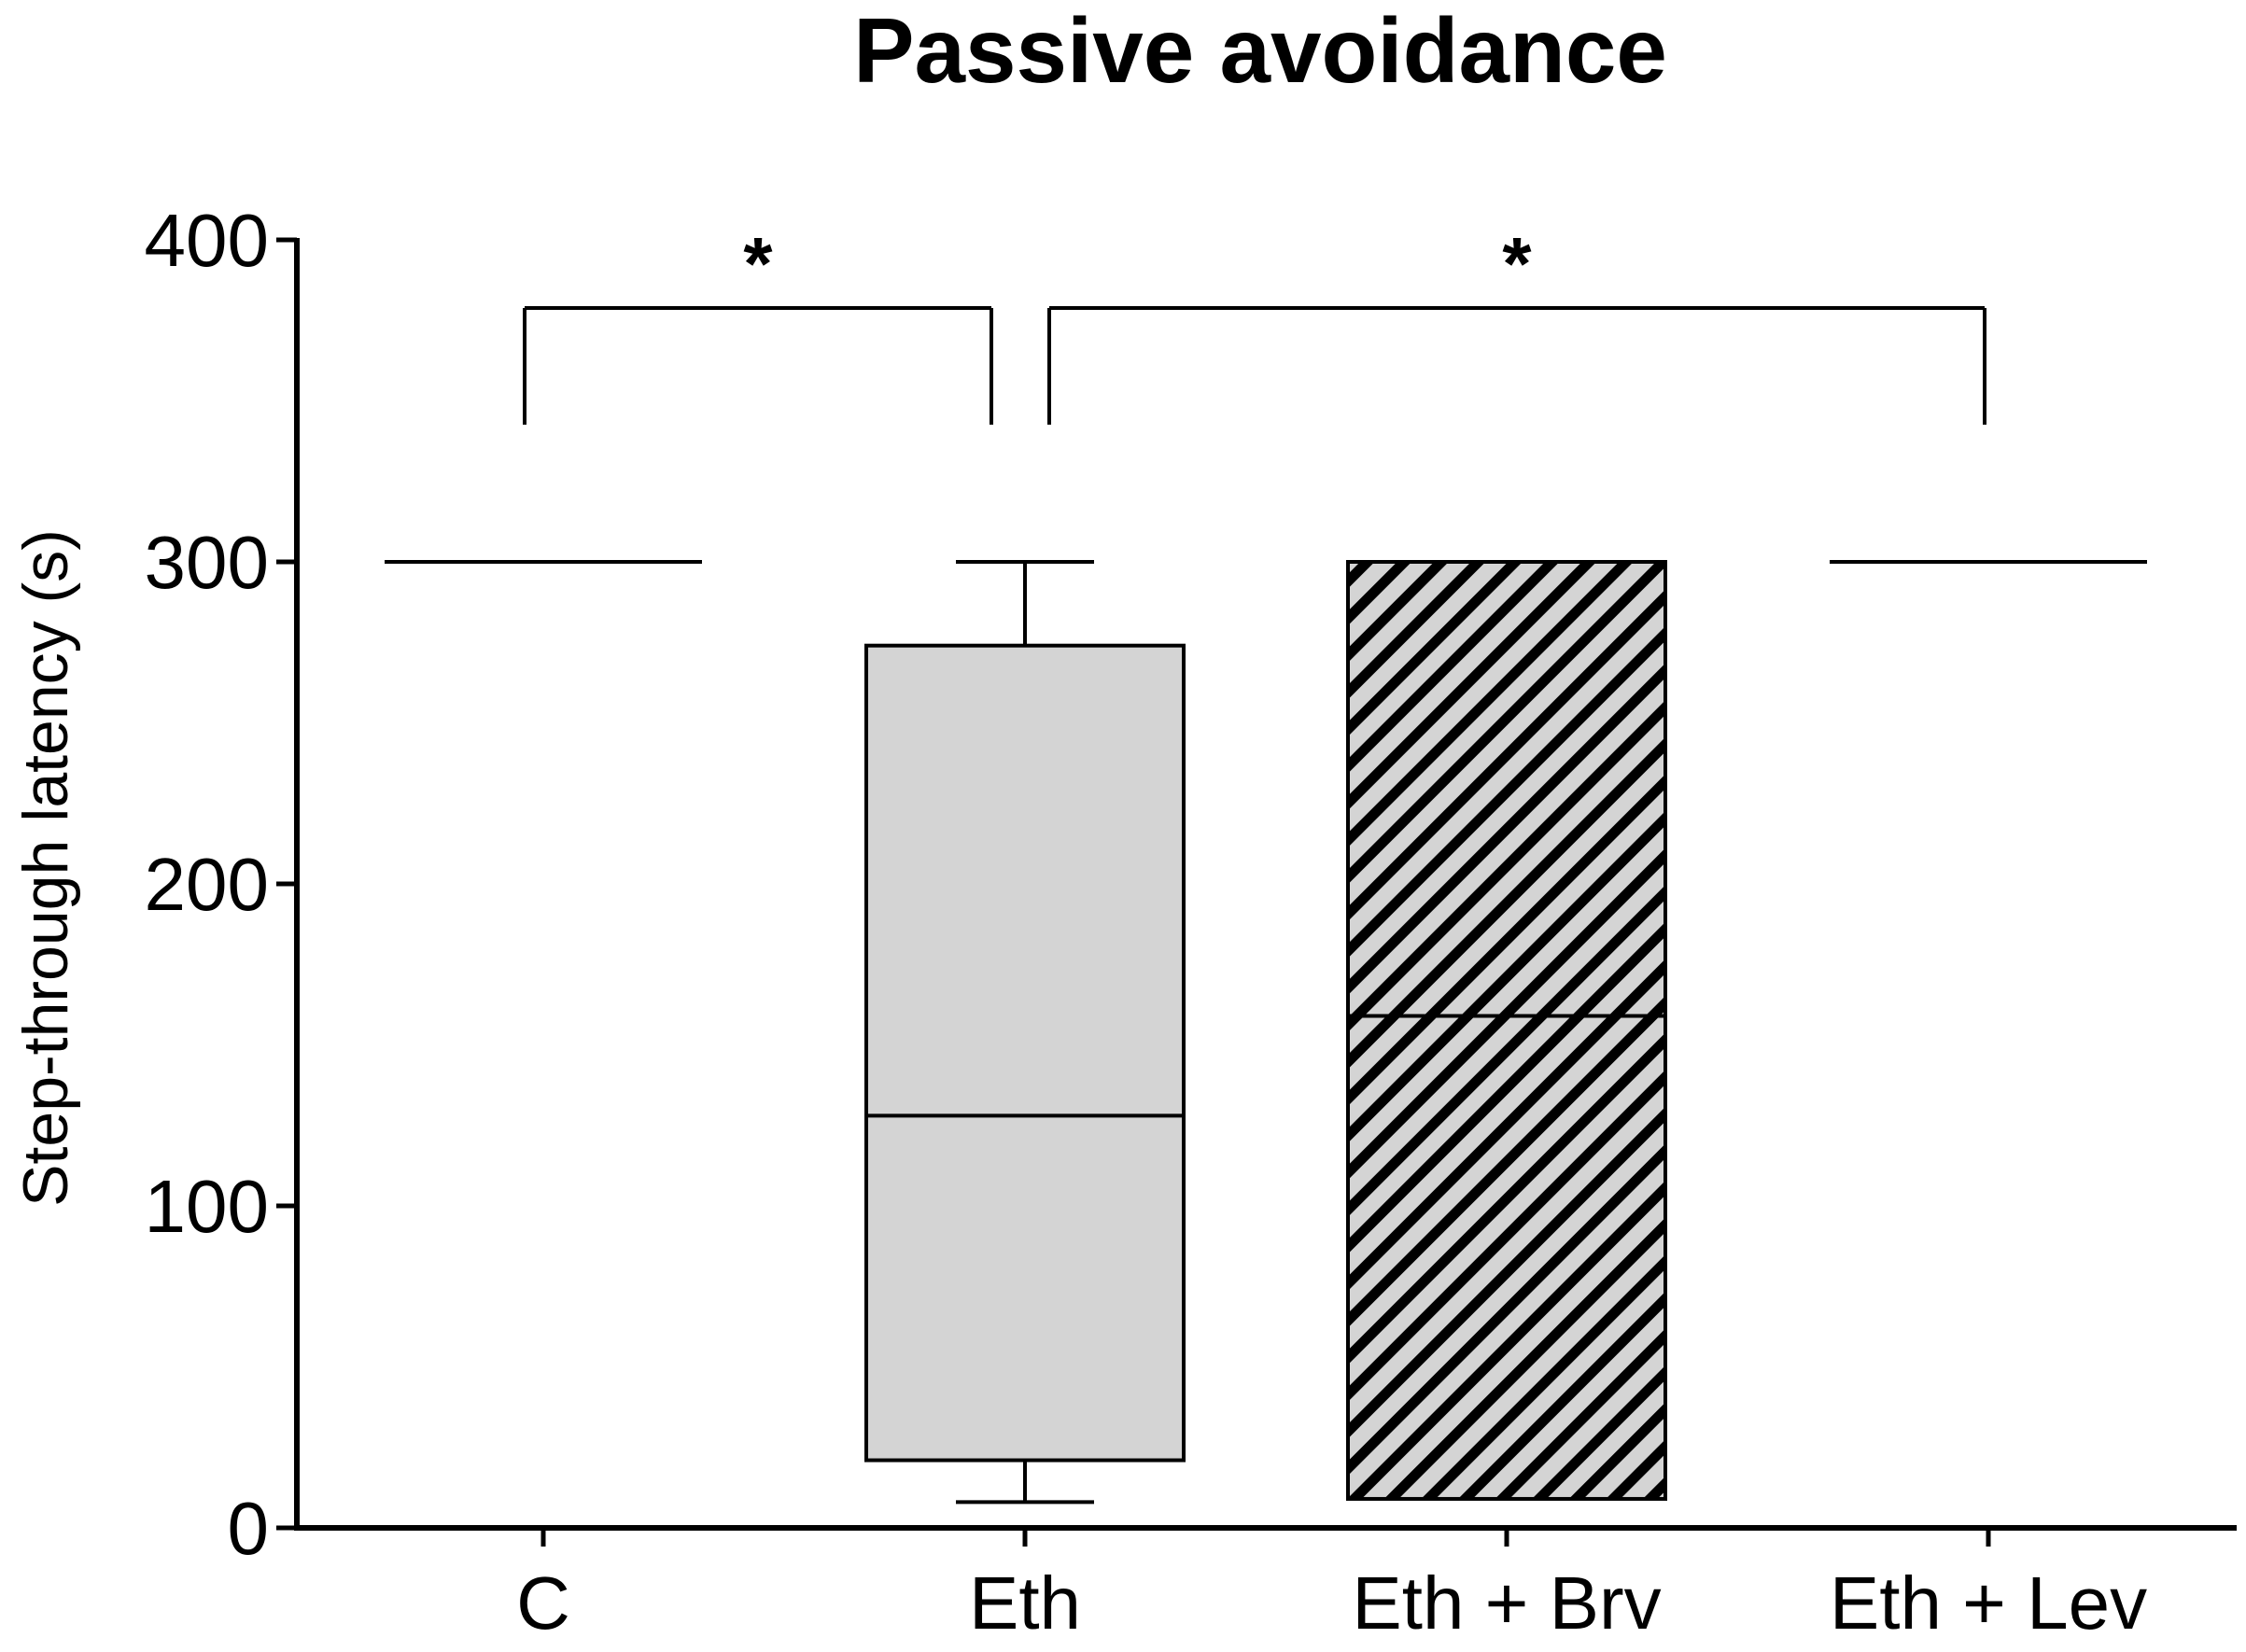 Image resolution: width=2246 pixels, height=1652 pixels. Describe the element at coordinates (207, 241) in the screenshot. I see `y-tick-label: 400` at that location.